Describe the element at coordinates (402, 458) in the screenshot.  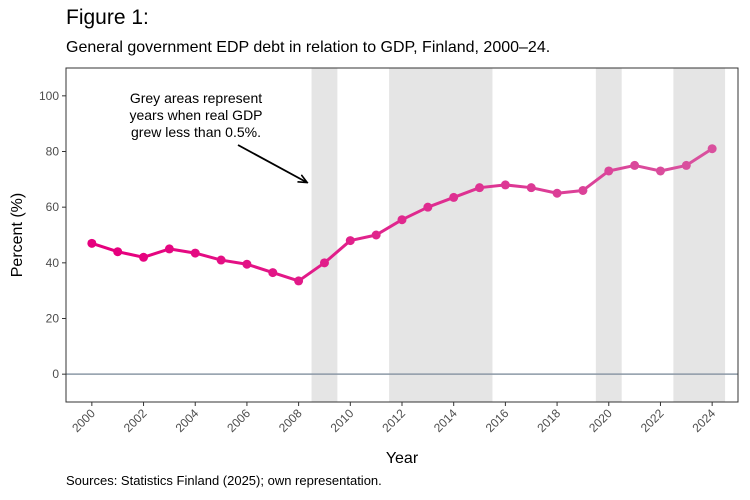
I see `x-axis-title: Year` at that location.